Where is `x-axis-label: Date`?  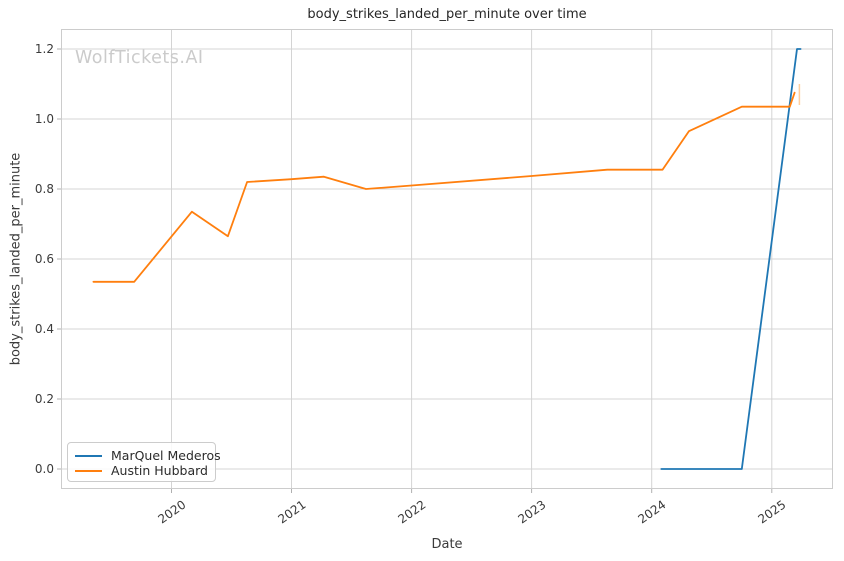 x-axis-label: Date is located at coordinates (447, 544).